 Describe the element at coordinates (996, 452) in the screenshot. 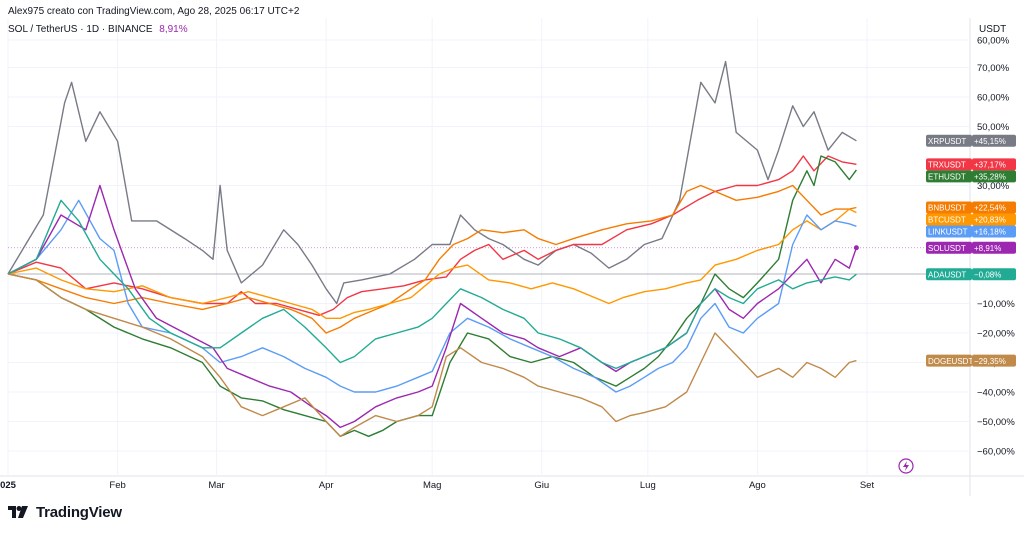

I see `y-tick-label: −60,00%` at that location.